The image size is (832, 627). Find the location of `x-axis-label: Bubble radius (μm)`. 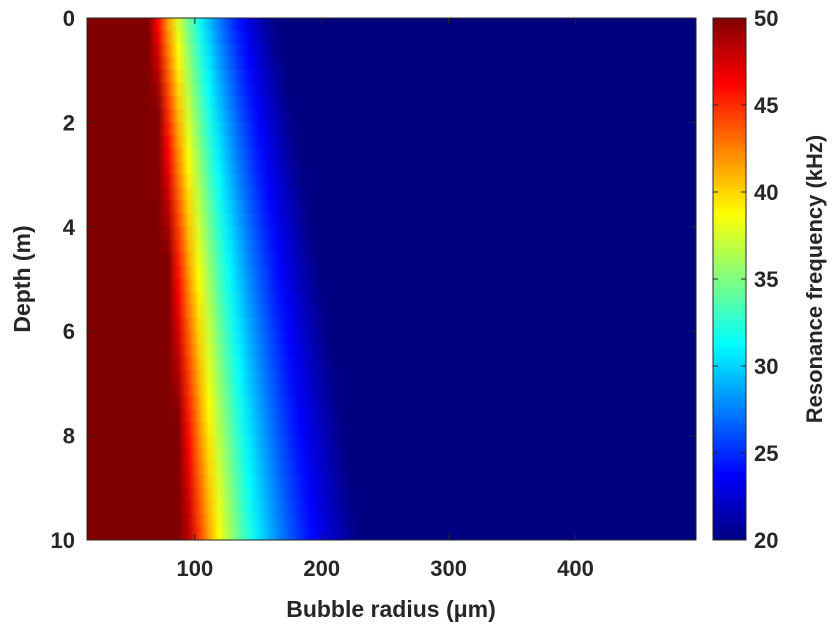

x-axis-label: Bubble radius (μm) is located at coordinates (391, 609).